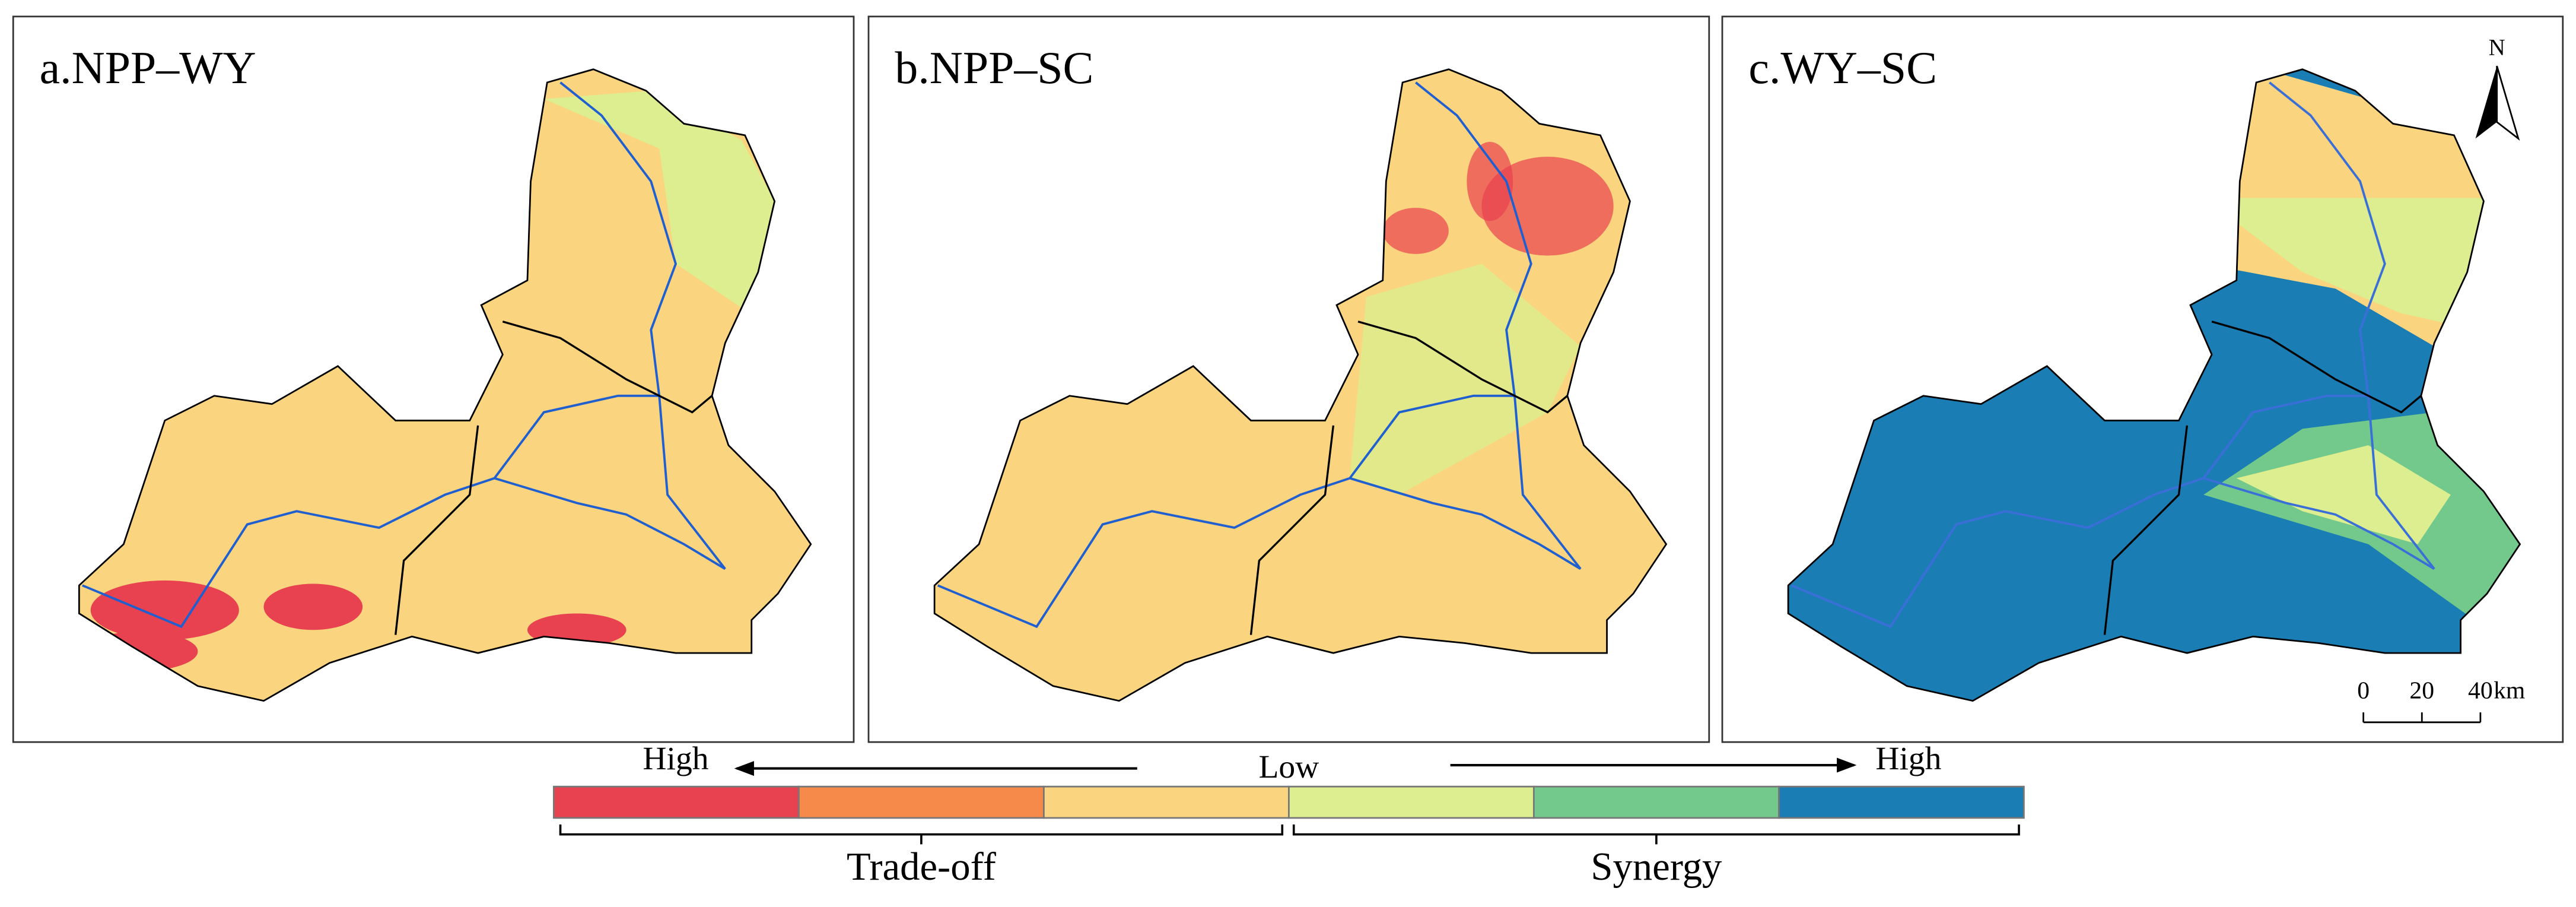 The image size is (2576, 907). Describe the element at coordinates (2509, 690) in the screenshot. I see `scale-unit: km` at that location.